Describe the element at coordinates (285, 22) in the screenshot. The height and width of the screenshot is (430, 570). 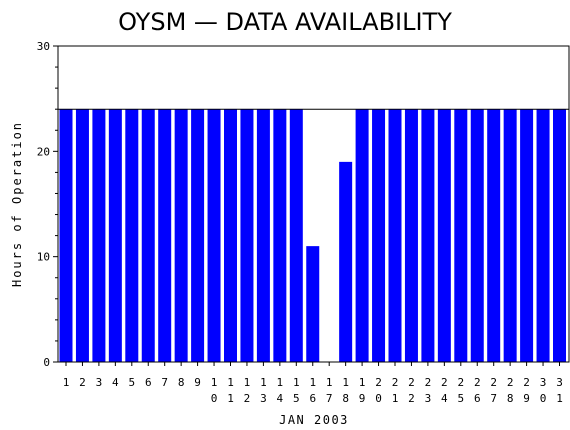
I see `chart-title: OYSM — DATA AVAILABILITY` at that location.